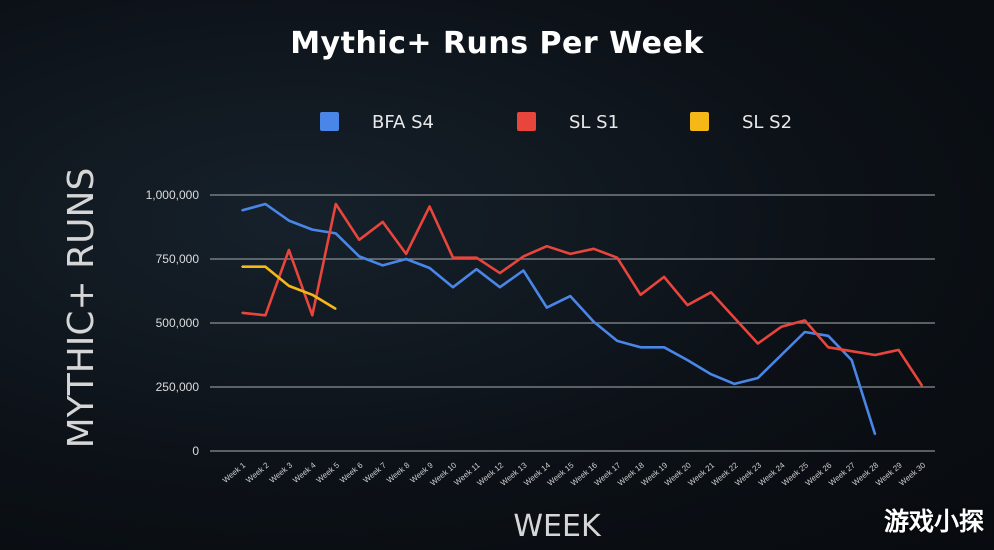  Describe the element at coordinates (556, 122) in the screenshot. I see `legend: BFA S4 SL S1 SL S2` at that location.